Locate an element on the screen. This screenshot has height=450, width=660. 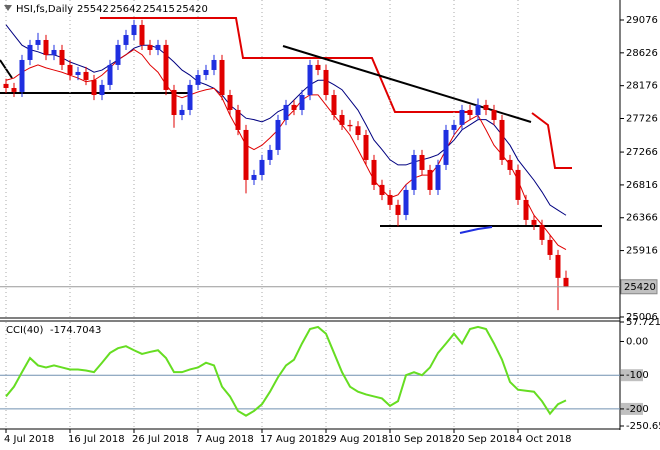
y-tick-label: 27266 is located at coordinates (642, 152).